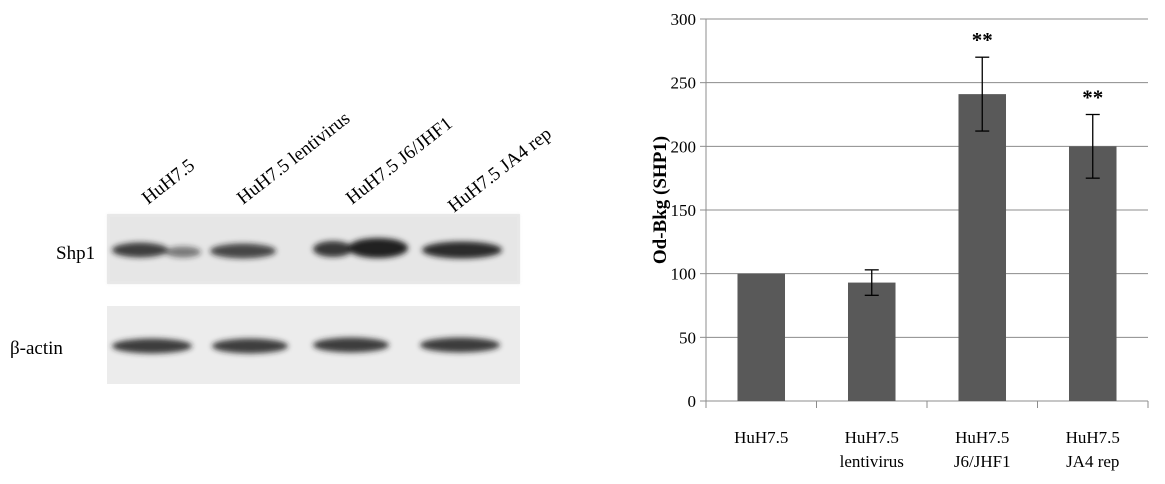 The image size is (1165, 484). What do you see at coordinates (684, 19) in the screenshot?
I see `y-tick-label: 300` at bounding box center [684, 19].